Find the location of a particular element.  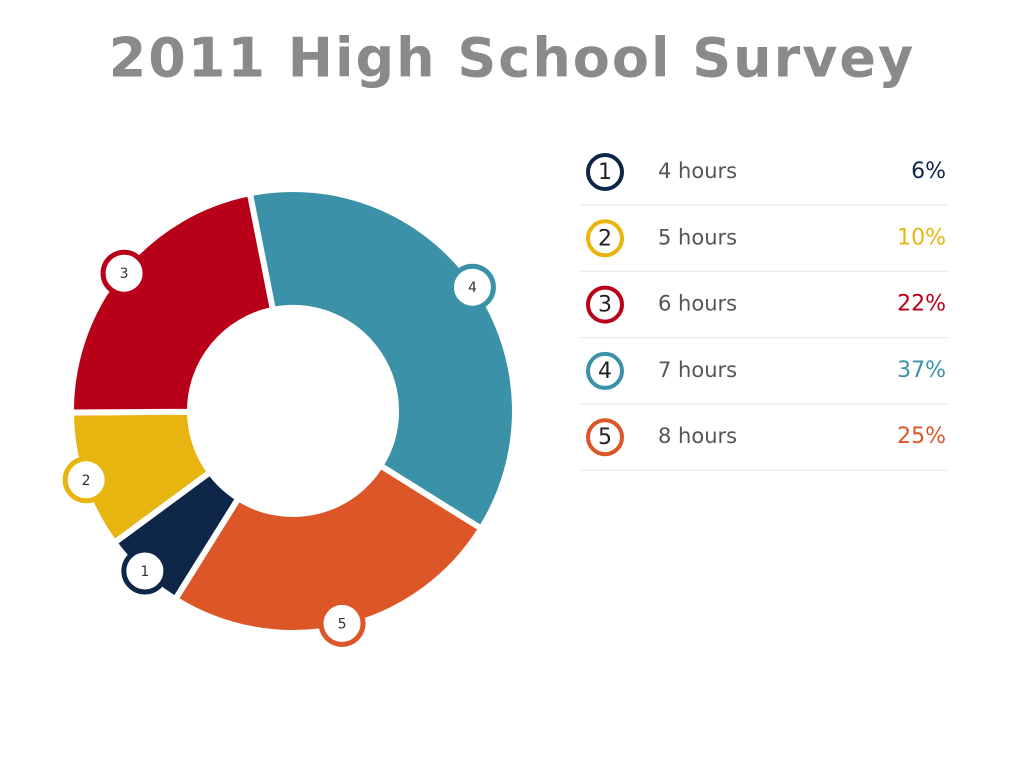

chart-title: 2011 High School Survey is located at coordinates (512, 58).